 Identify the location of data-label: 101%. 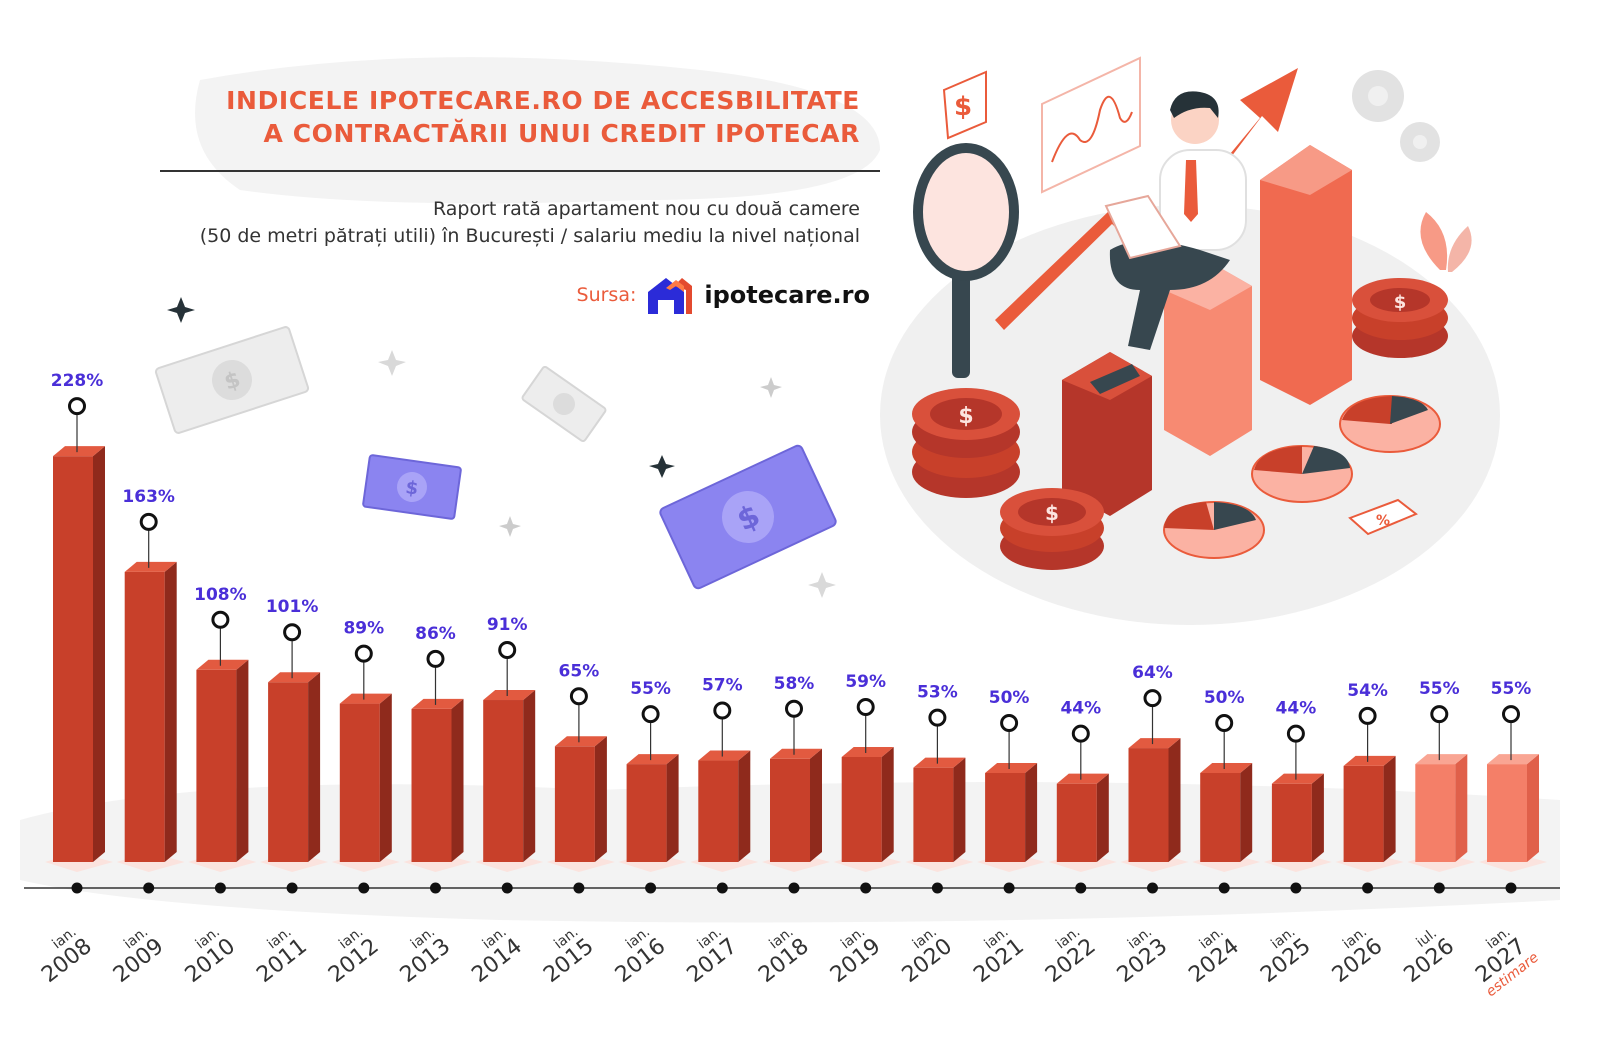
(292, 607).